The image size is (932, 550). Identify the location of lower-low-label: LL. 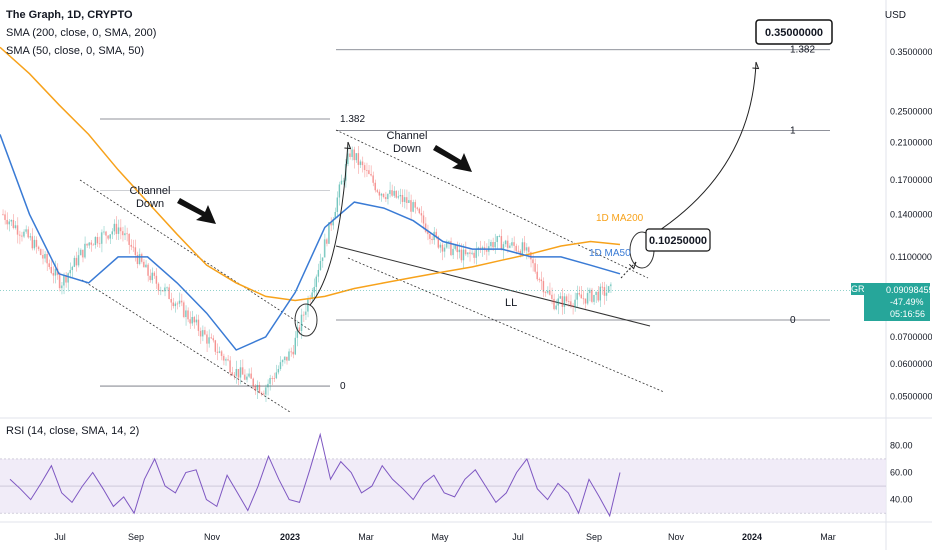
(511, 303).